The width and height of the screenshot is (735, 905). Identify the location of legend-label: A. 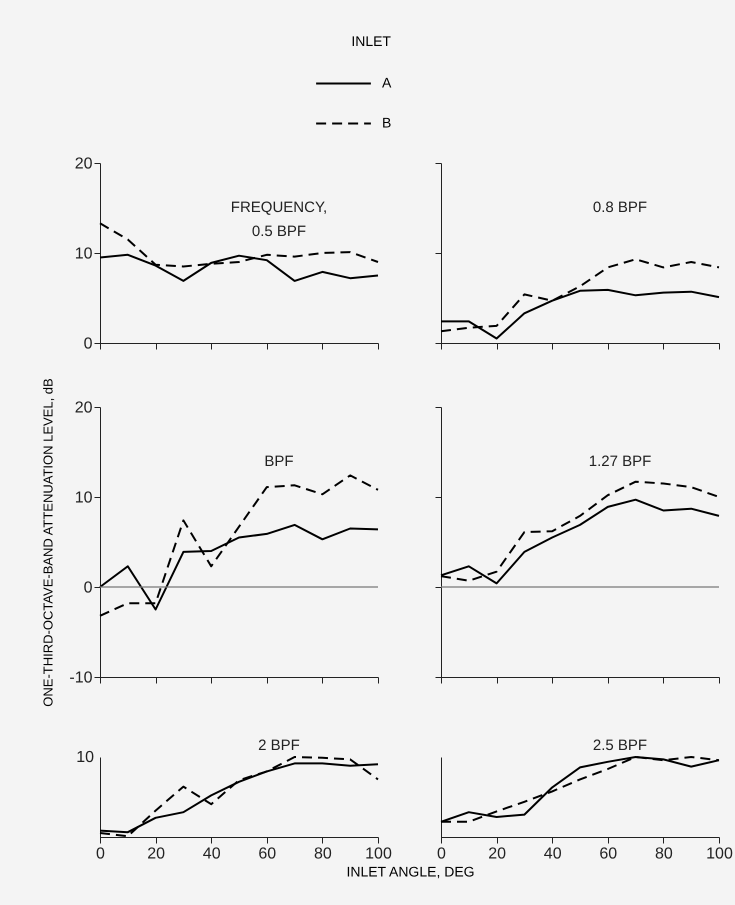
(387, 82).